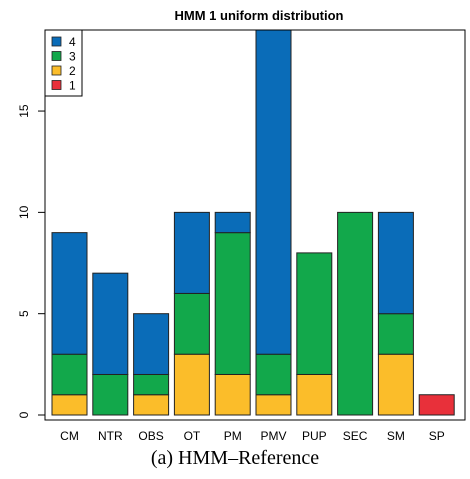 The width and height of the screenshot is (470, 479). I want to click on legend-label-1: 1, so click(72, 86).